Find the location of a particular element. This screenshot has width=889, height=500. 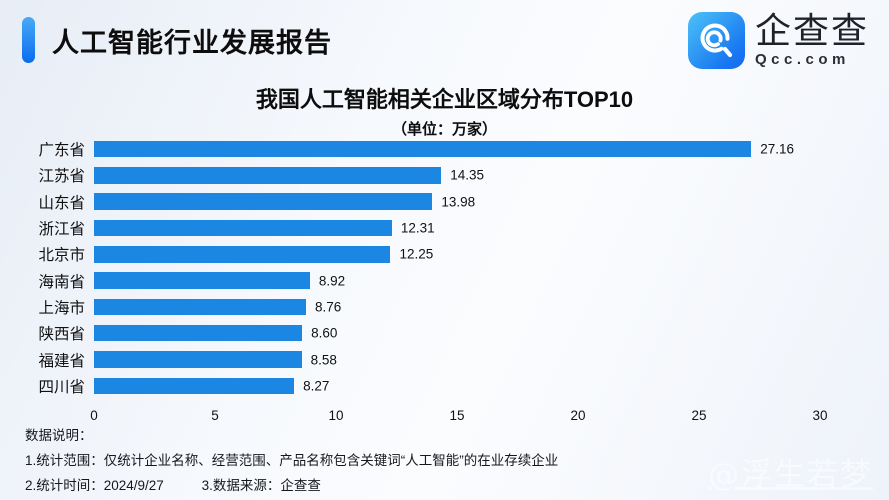

bar-row: 北京市 12.25 is located at coordinates (445, 254).